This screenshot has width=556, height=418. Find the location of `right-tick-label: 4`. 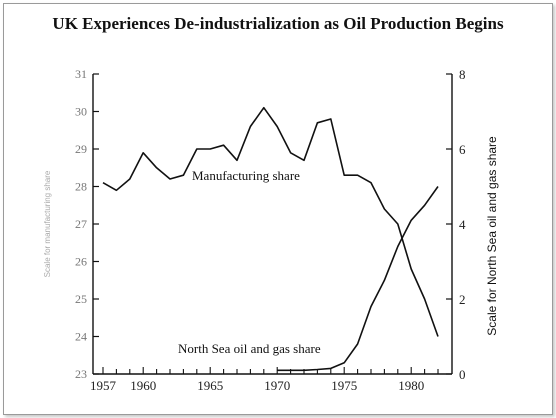

right-tick-label: 4 is located at coordinates (462, 224).